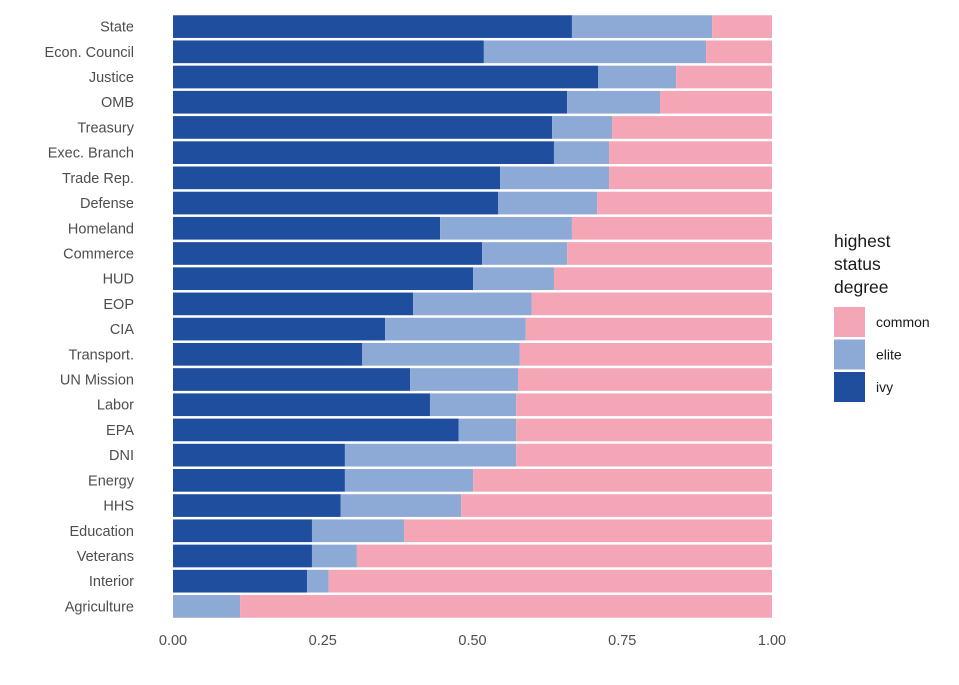 This screenshot has width=959, height=685. I want to click on bar-row-labor, so click(472, 405).